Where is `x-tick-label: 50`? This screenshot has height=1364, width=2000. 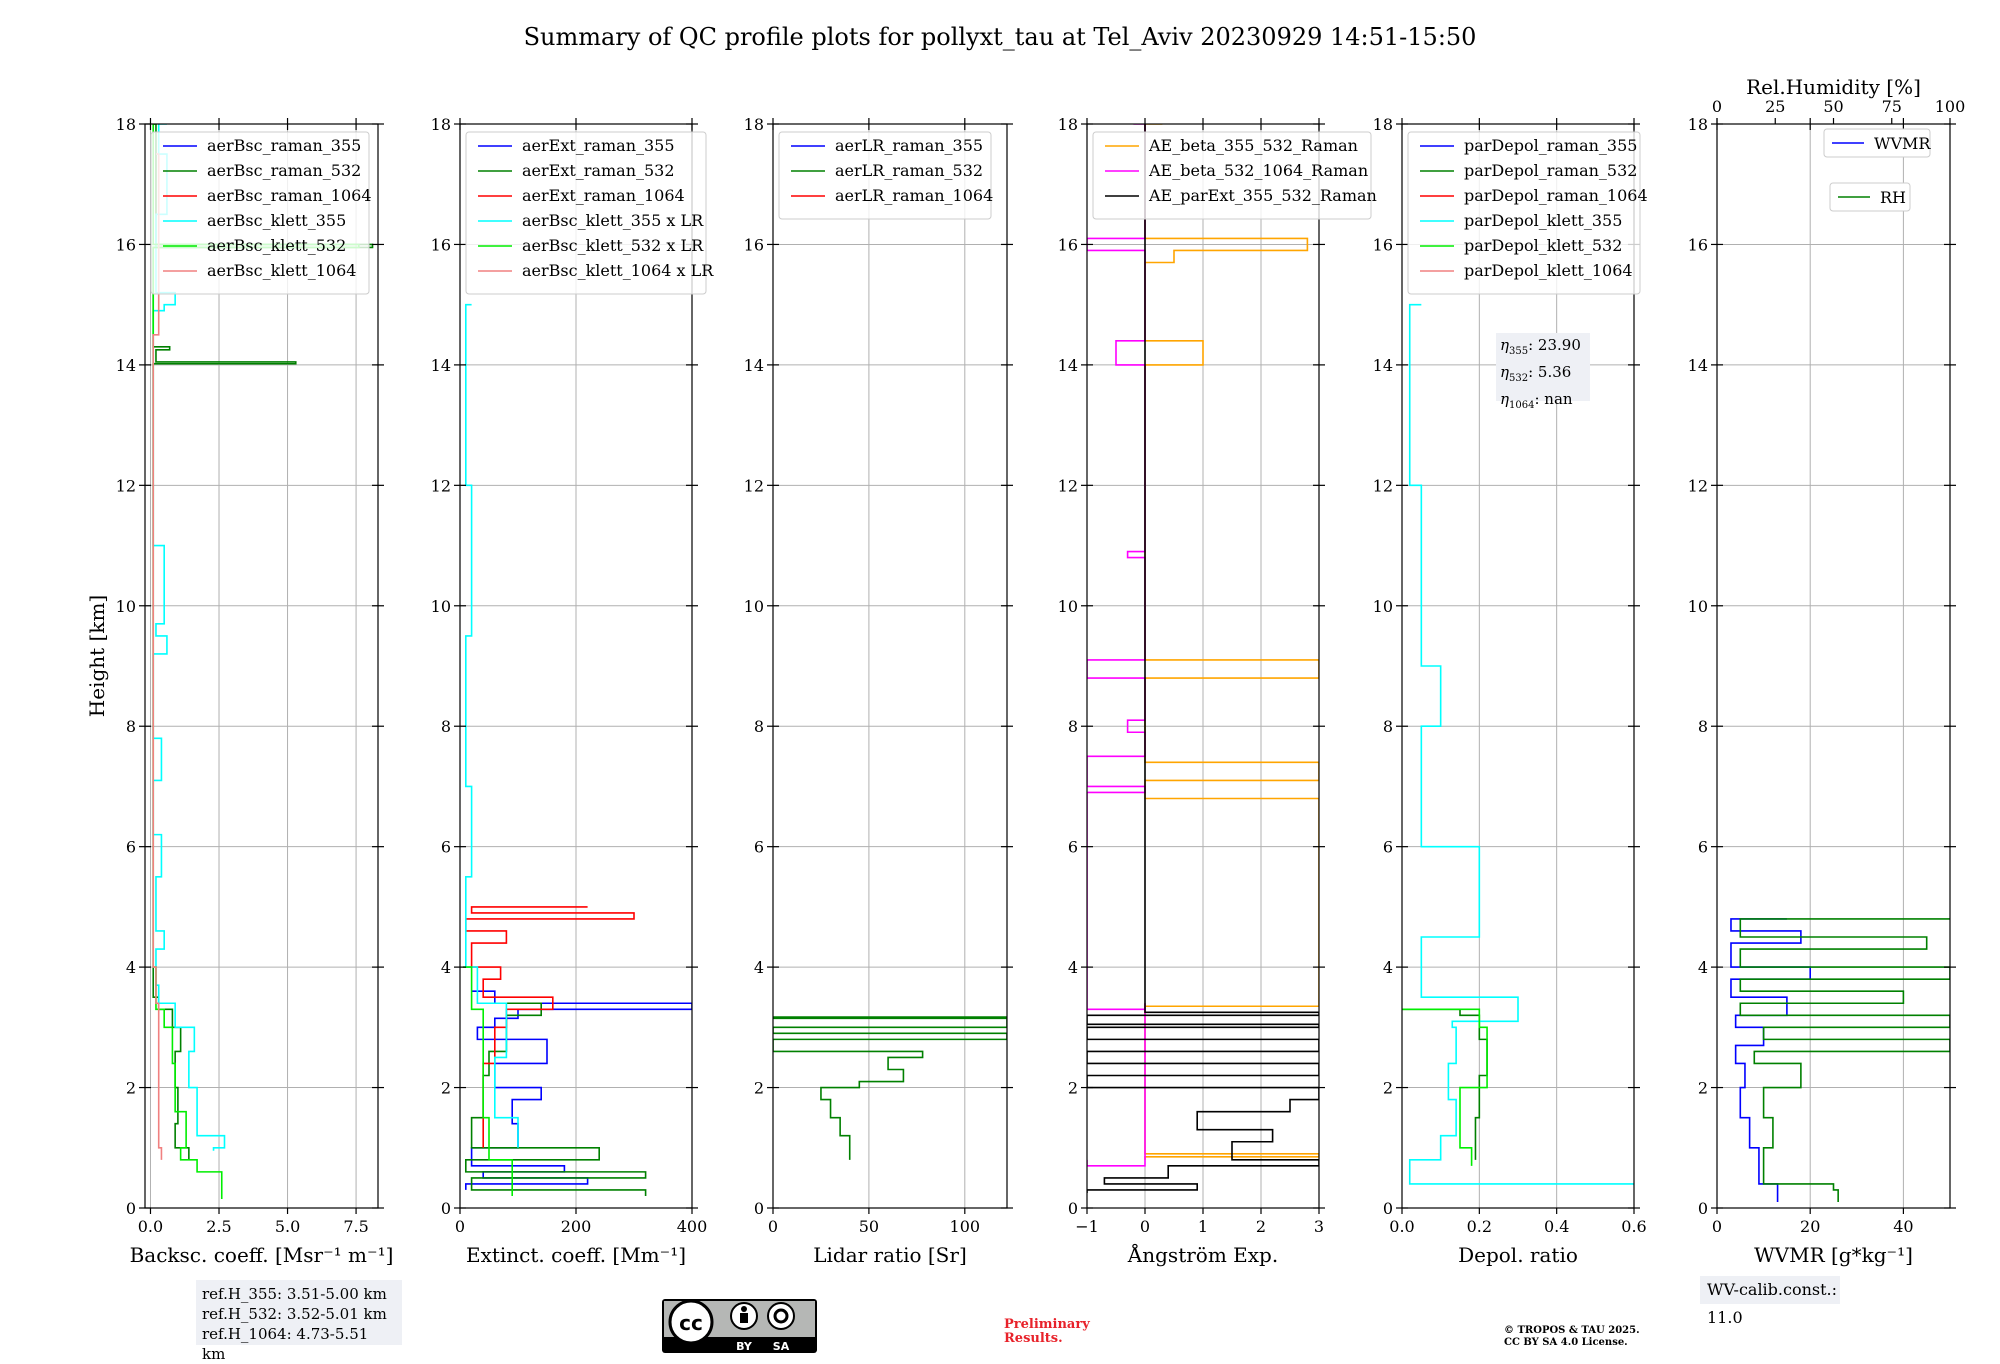 x-tick-label: 50 is located at coordinates (869, 1226).